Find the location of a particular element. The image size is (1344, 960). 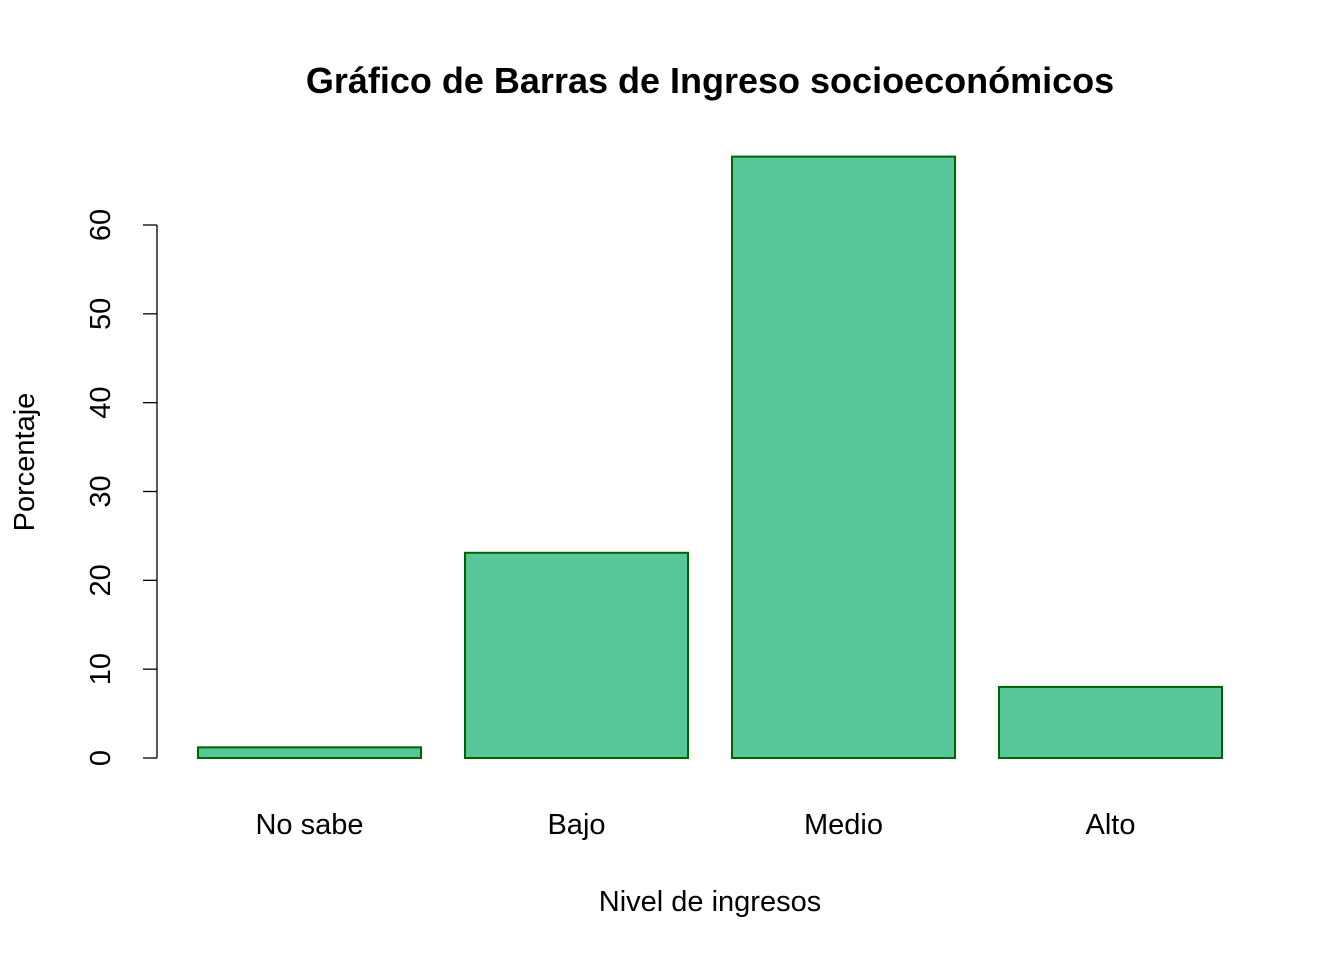

bar-alto is located at coordinates (1110, 722).